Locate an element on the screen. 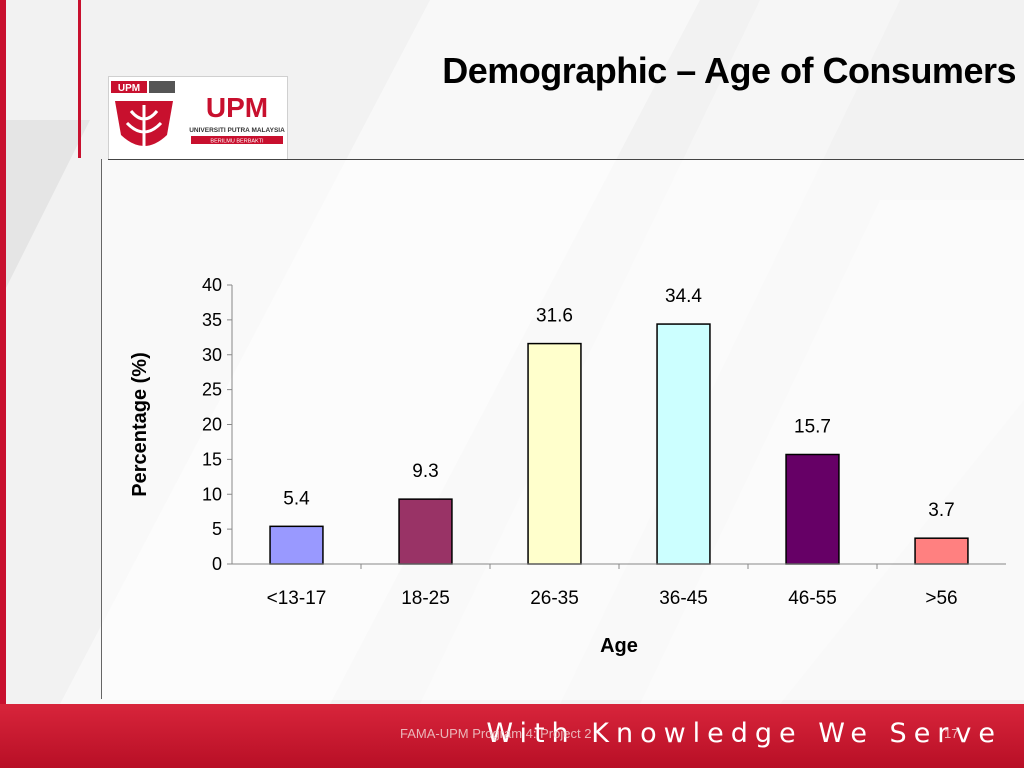  logo-motto: BERILMU BERBAKTI is located at coordinates (237, 142).